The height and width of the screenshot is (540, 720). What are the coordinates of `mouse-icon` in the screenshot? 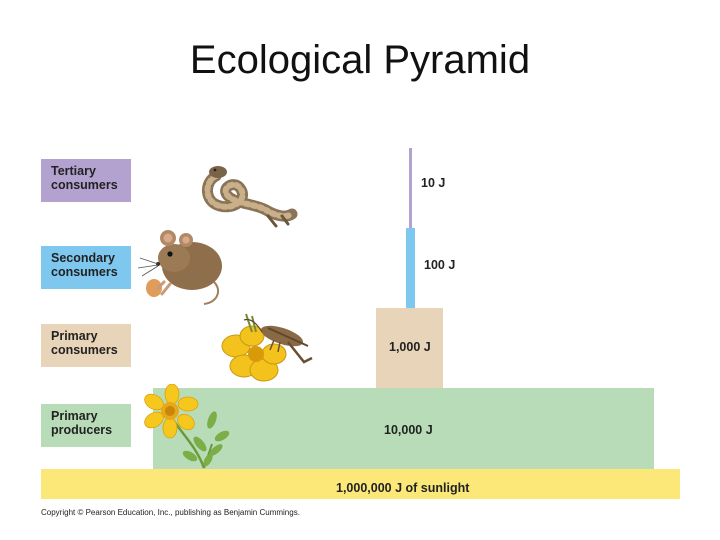 It's located at (179, 267).